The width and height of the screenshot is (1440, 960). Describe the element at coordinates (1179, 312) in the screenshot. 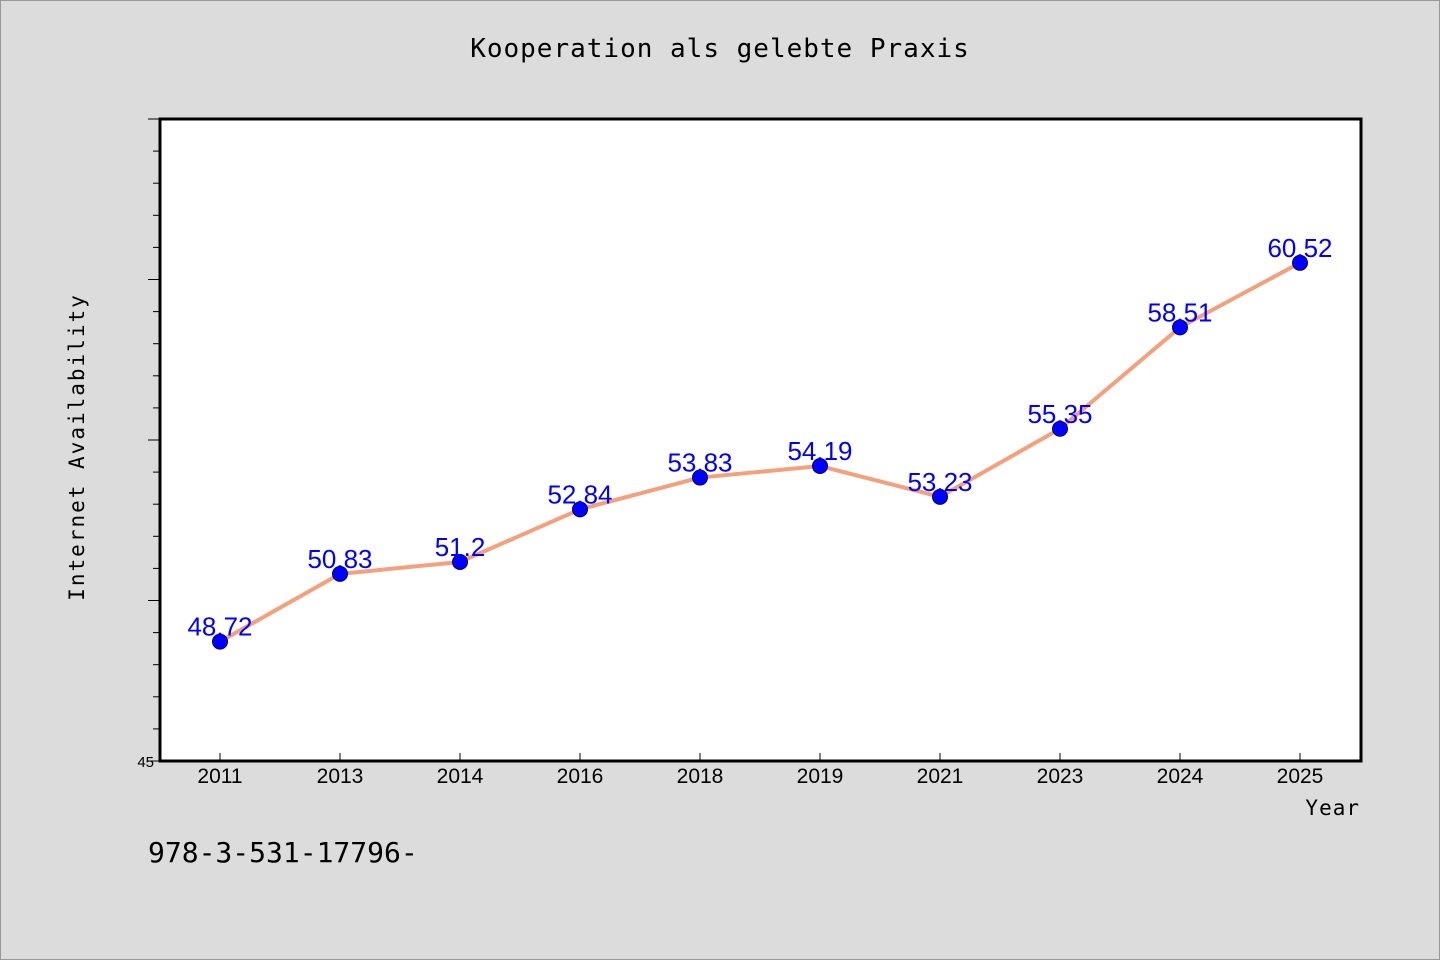

I see `data-label: 58.51` at that location.